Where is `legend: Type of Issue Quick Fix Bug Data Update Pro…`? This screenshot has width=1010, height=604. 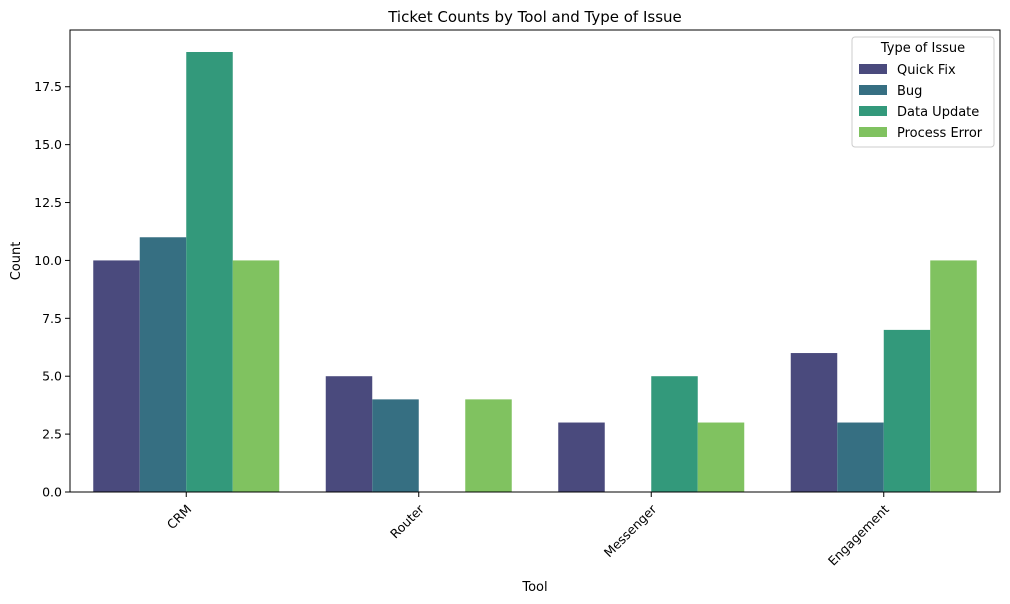
legend: Type of Issue Quick Fix Bug Data Update Pro… is located at coordinates (923, 92).